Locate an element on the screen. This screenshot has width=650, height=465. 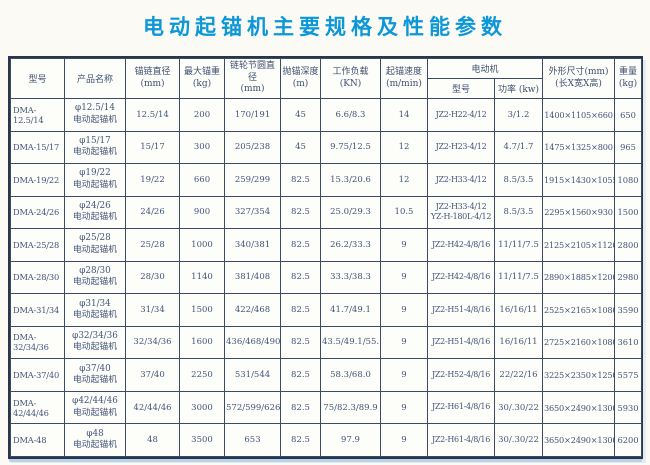
header-motor-group: 电动机 is located at coordinates (485, 68).